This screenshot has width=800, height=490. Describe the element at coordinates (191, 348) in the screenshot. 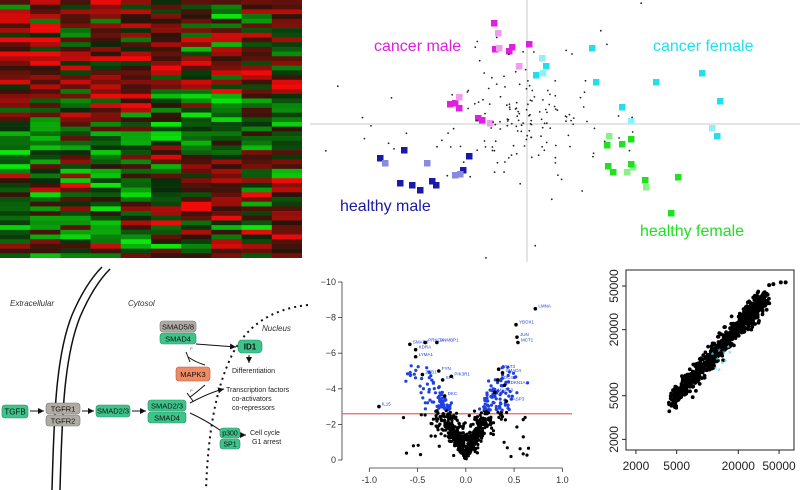

I see `svg-text: P` at that location.